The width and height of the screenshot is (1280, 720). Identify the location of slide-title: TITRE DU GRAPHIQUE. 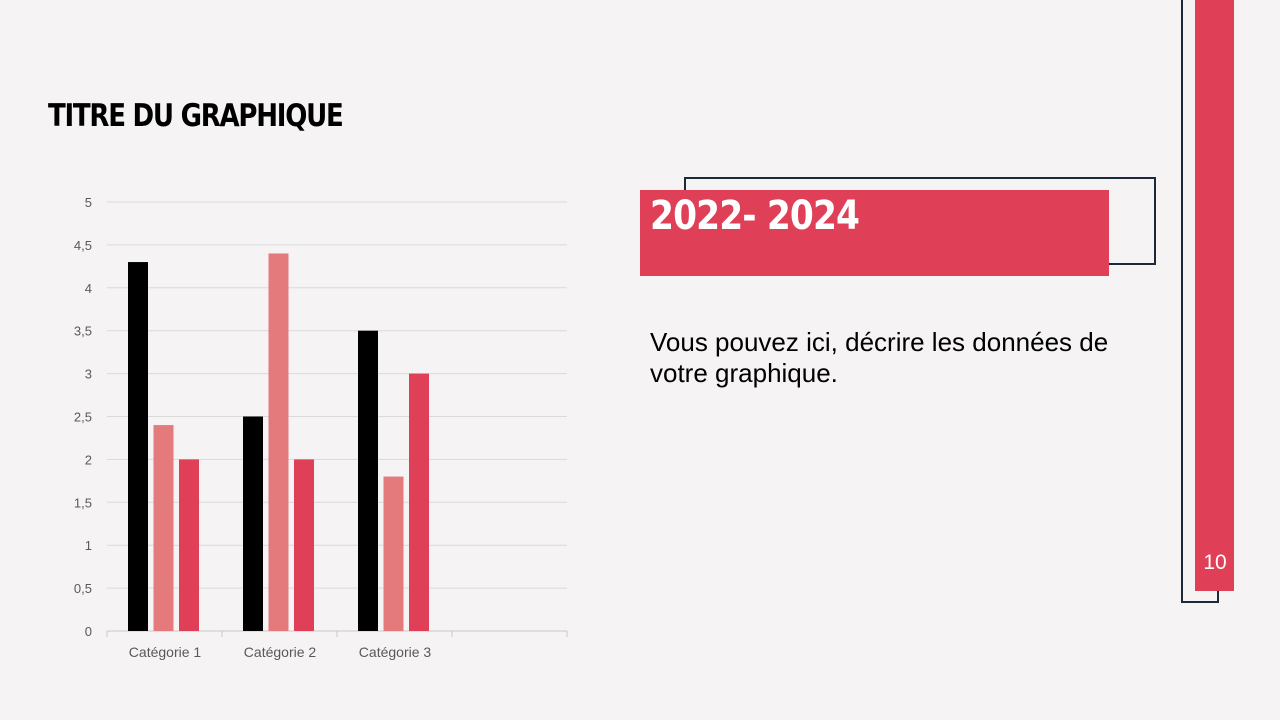
(196, 116).